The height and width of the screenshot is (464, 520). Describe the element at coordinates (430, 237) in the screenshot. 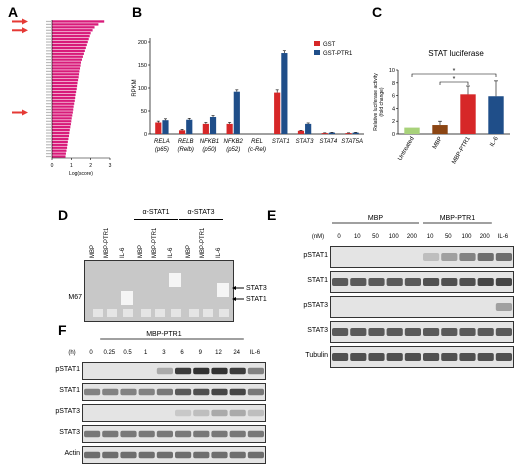

I see `panel-e-lane-label: 10` at that location.